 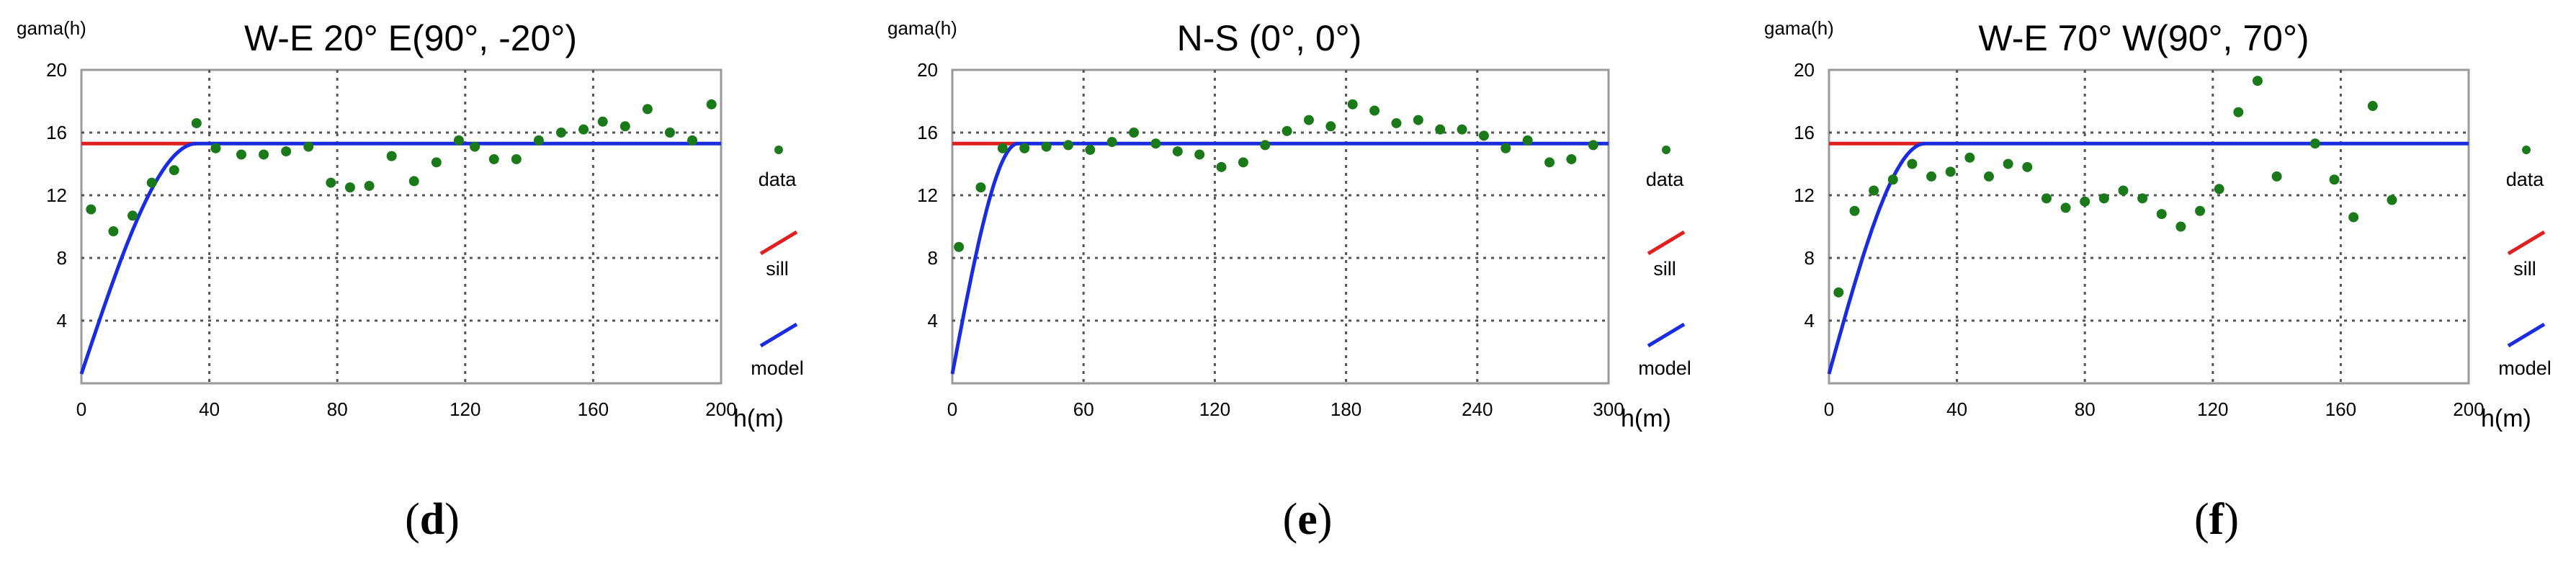 What do you see at coordinates (2143, 38) in the screenshot?
I see `chart-title: W-E 70° W(90°, 70°)` at bounding box center [2143, 38].